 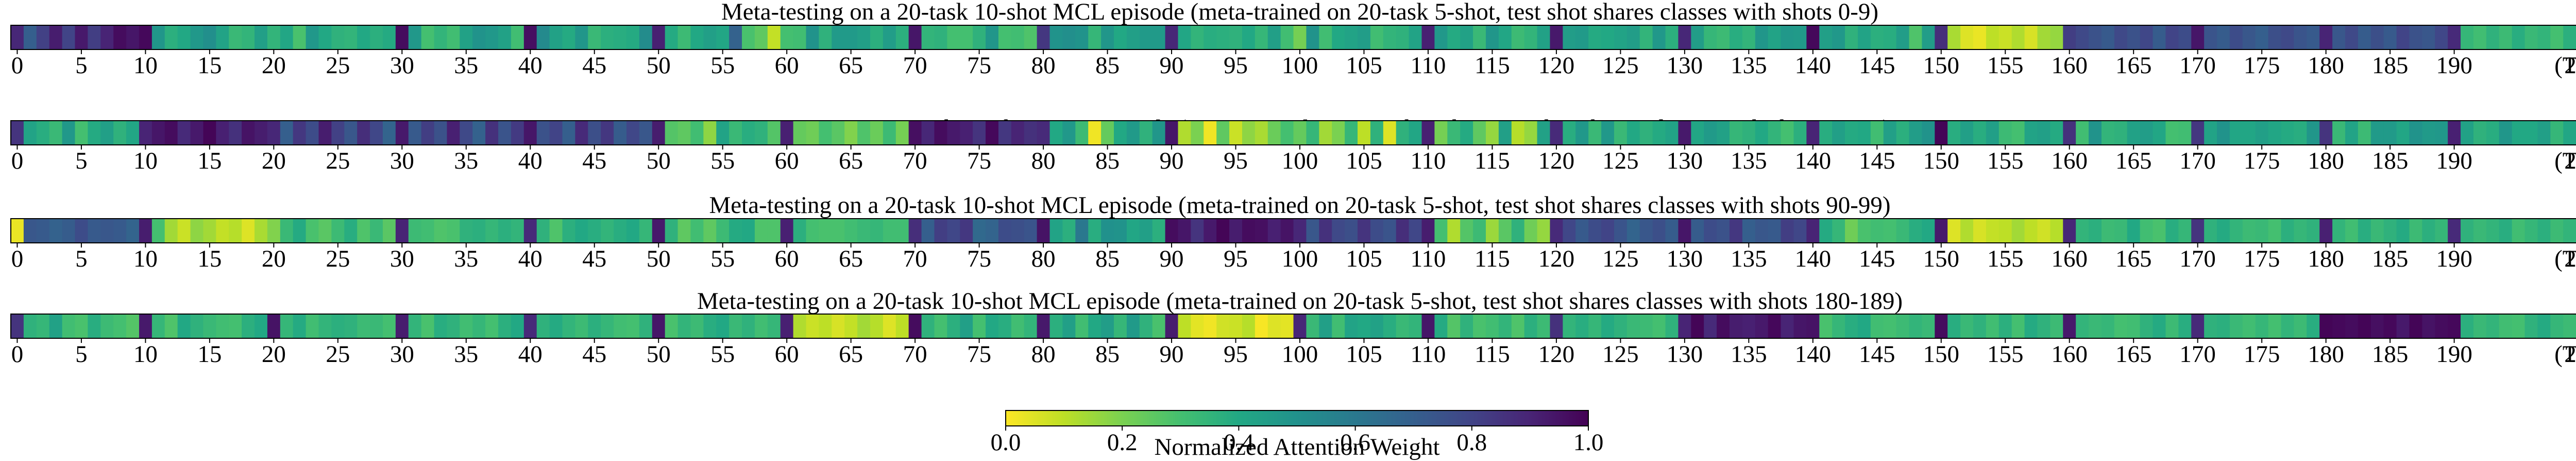 What do you see at coordinates (1621, 354) in the screenshot?
I see `x-tick-label: 125` at bounding box center [1621, 354].